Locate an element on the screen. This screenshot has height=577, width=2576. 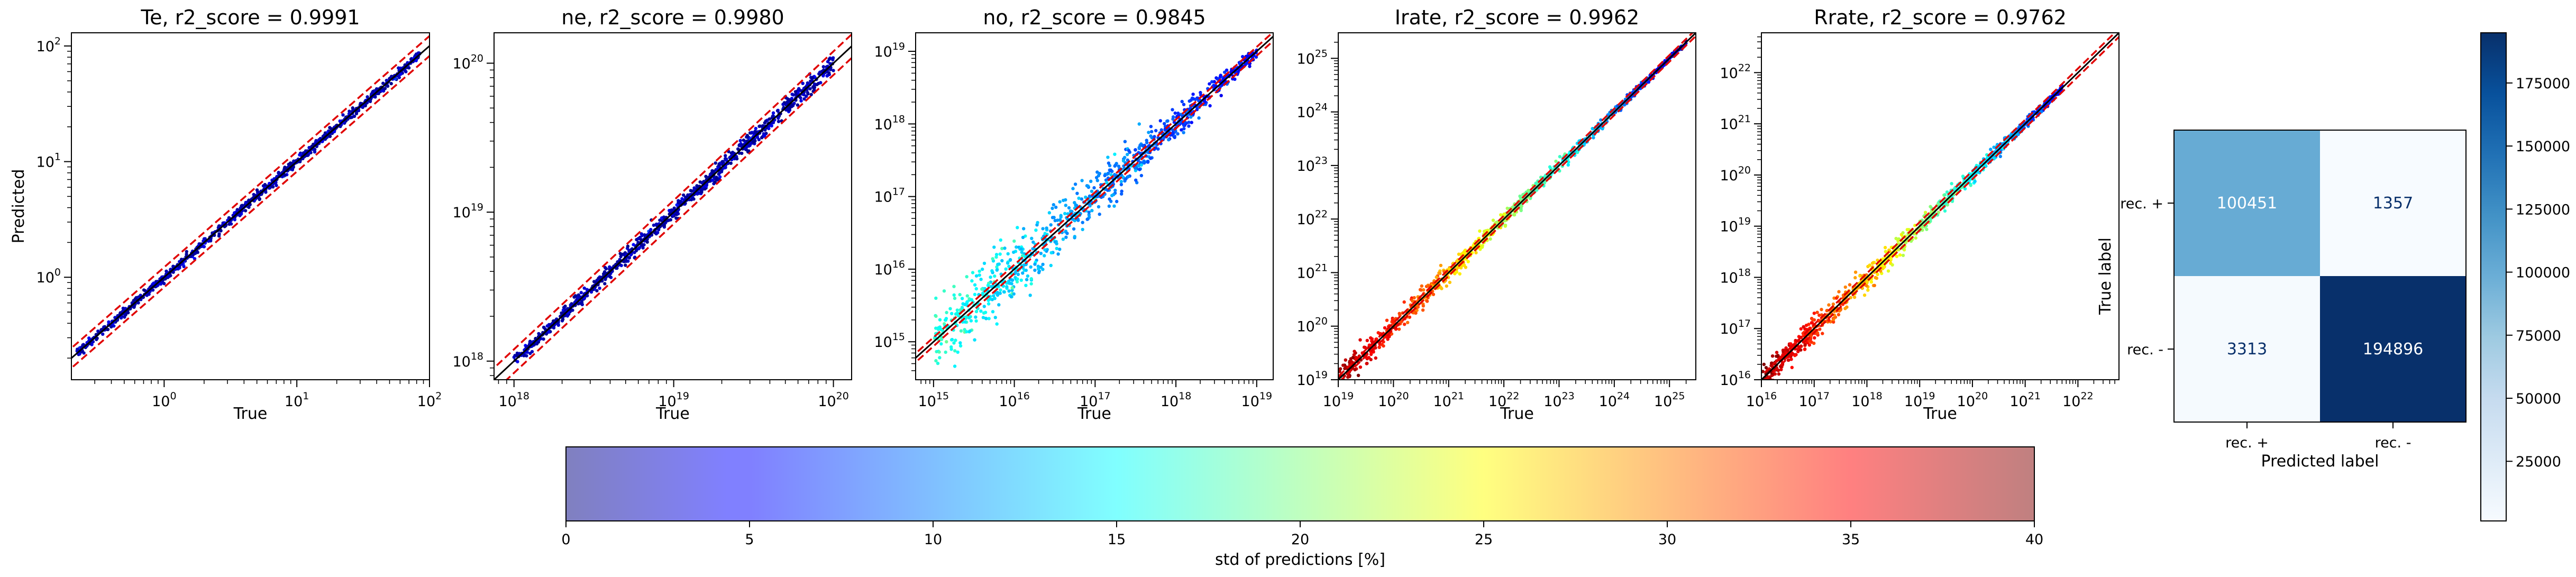
upper-band-line is located at coordinates (1939, 205).